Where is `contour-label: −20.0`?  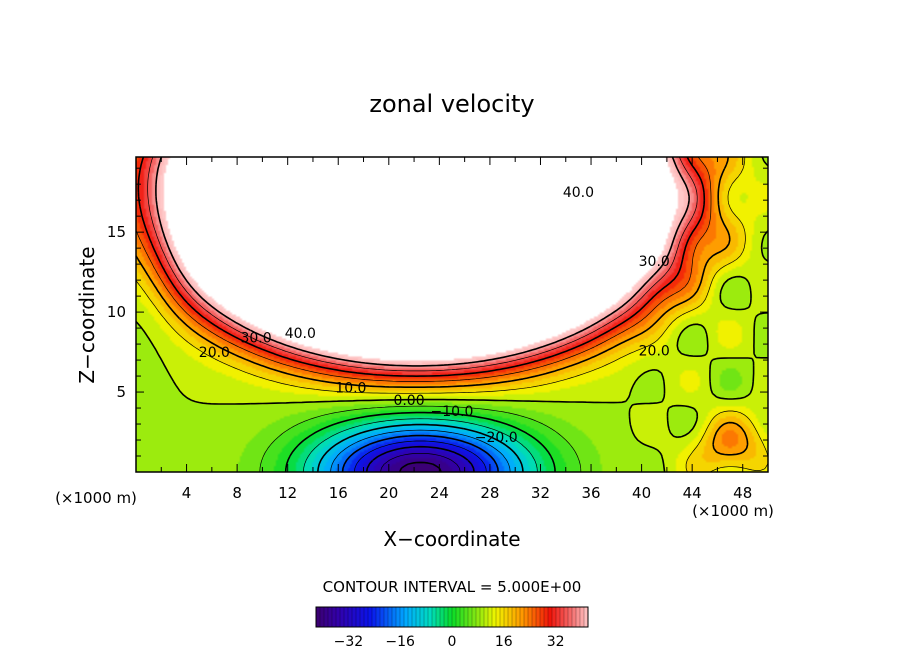 contour-label: −20.0 is located at coordinates (496, 438).